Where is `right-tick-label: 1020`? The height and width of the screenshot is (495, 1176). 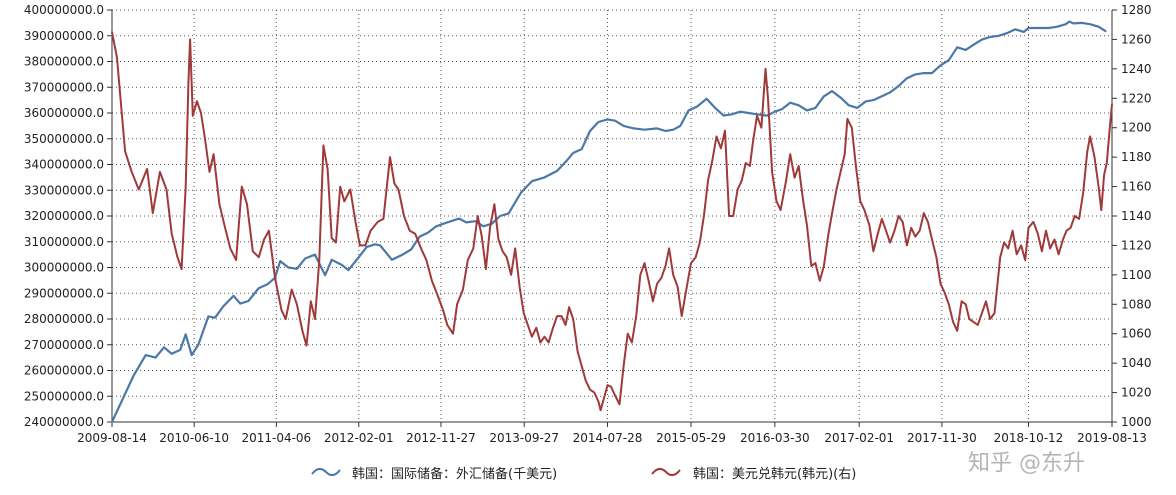
right-tick-label: 1020 is located at coordinates (1136, 393).